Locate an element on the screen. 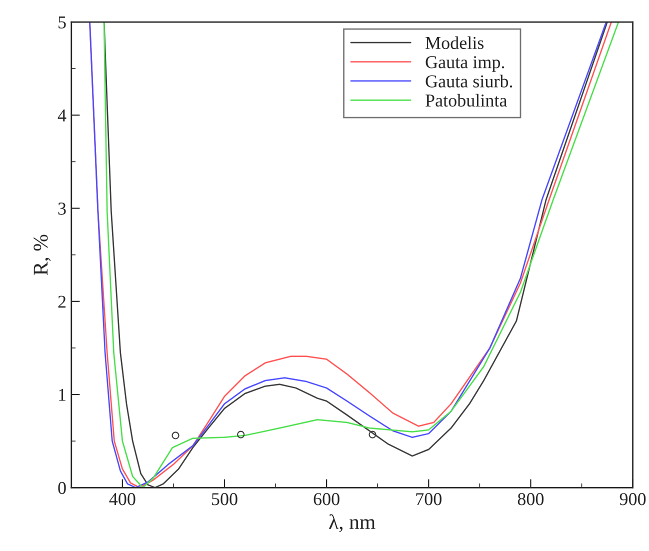 Image resolution: width=649 pixels, height=551 pixels. y-tick-label: 1 is located at coordinates (62, 394).